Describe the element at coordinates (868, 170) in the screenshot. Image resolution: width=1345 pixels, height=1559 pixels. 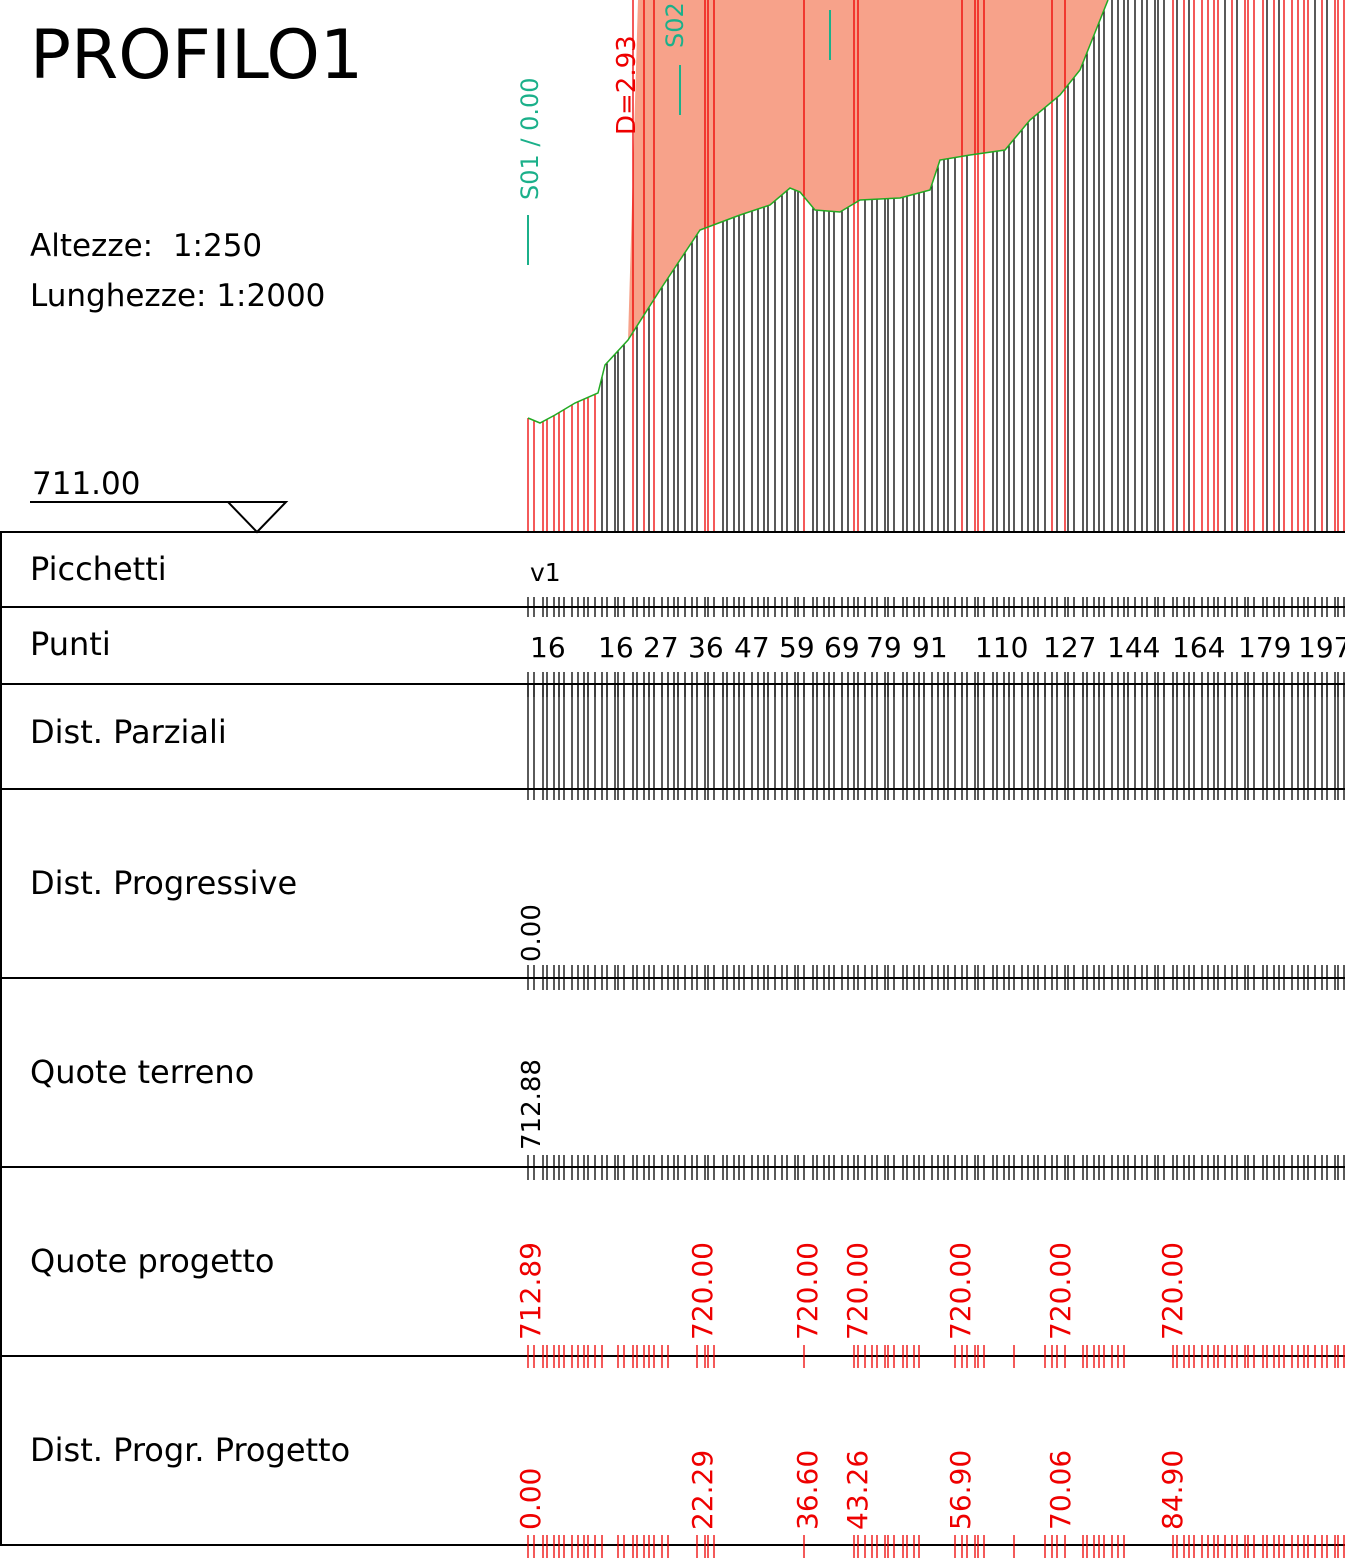
I see `cut-area` at that location.